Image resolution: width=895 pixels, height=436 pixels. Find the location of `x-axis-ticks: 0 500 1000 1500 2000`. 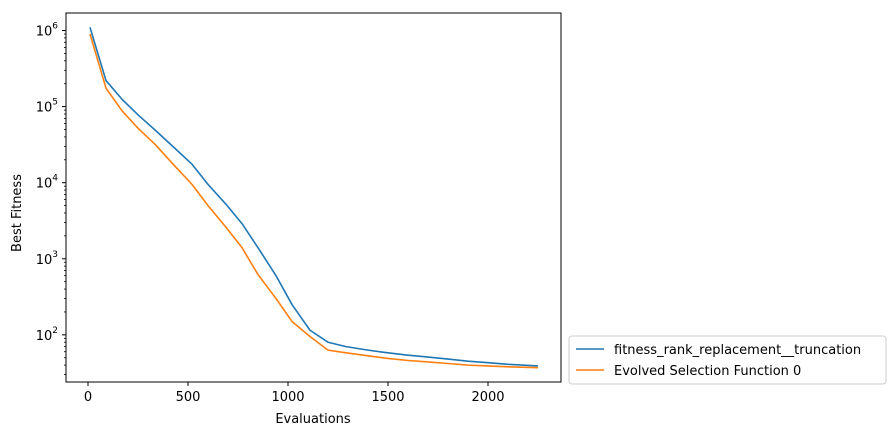

x-axis-ticks: 0 500 1000 1500 2000 is located at coordinates (294, 393).